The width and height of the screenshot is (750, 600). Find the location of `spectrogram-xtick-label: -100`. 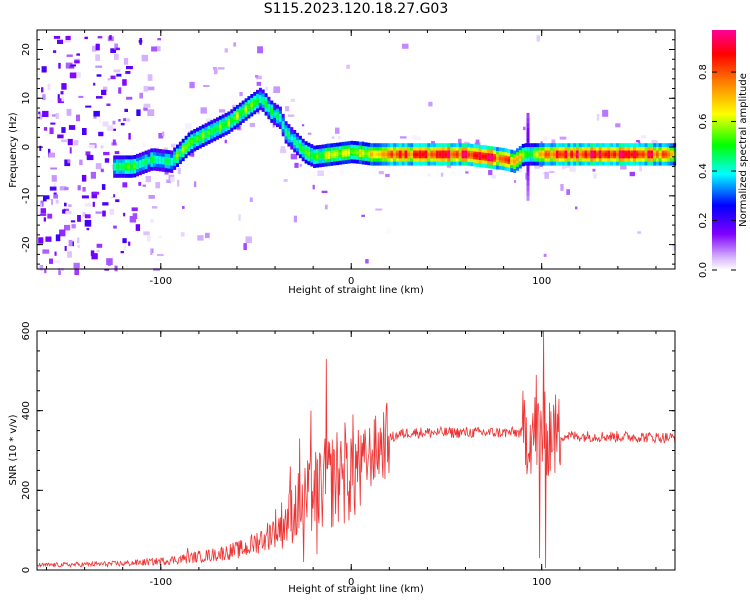

spectrogram-xtick-label: -100 is located at coordinates (160, 281).